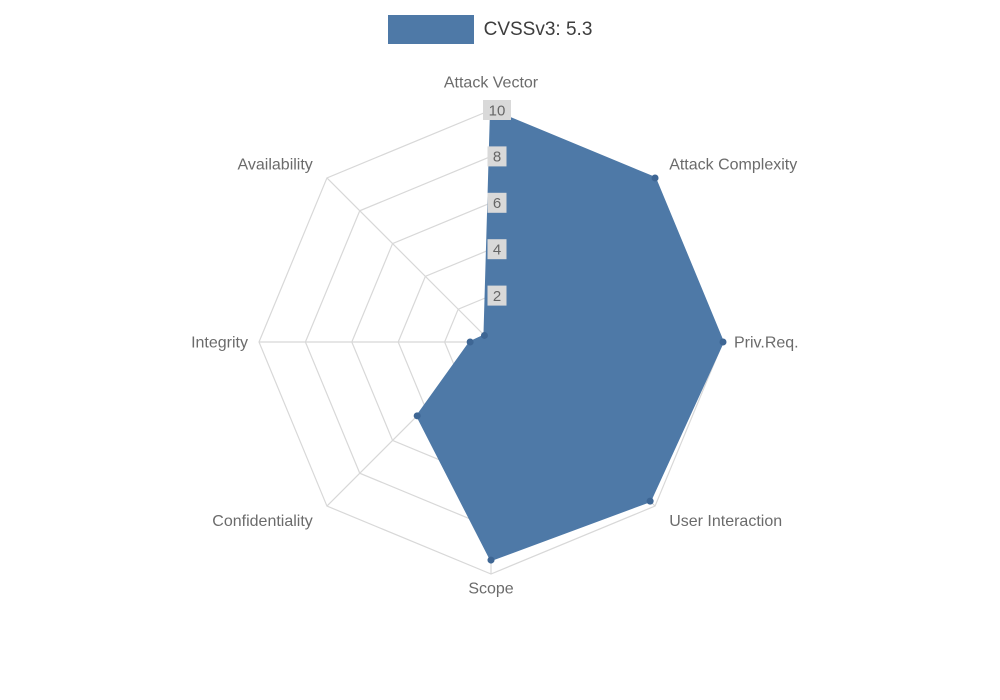 The image size is (1000, 700). What do you see at coordinates (430, 29) in the screenshot?
I see `legend-swatch` at bounding box center [430, 29].